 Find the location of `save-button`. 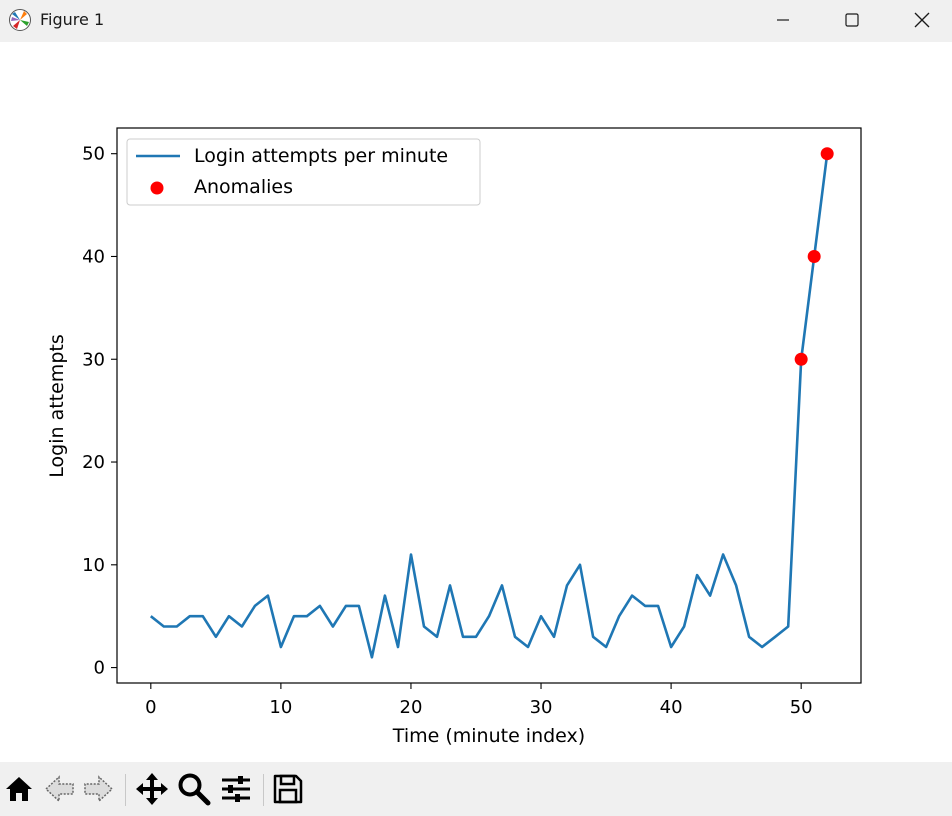

save-button is located at coordinates (288, 789).